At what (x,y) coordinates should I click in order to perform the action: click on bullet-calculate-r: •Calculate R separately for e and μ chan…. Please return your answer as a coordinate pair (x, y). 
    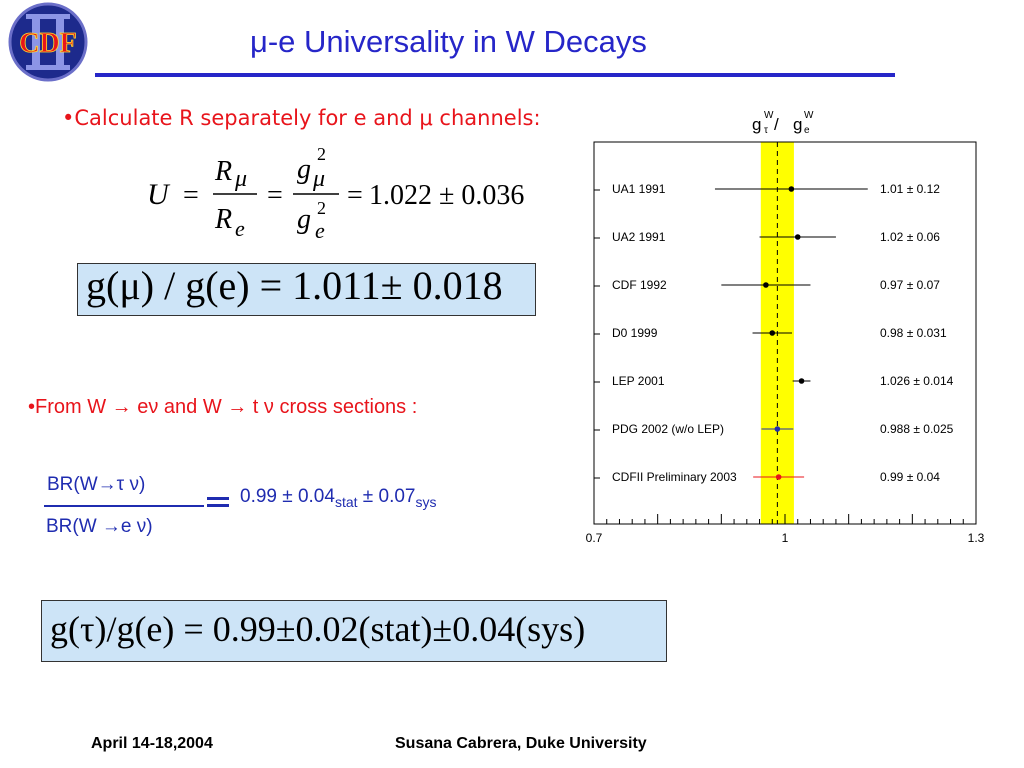
    Looking at the image, I should click on (301, 118).